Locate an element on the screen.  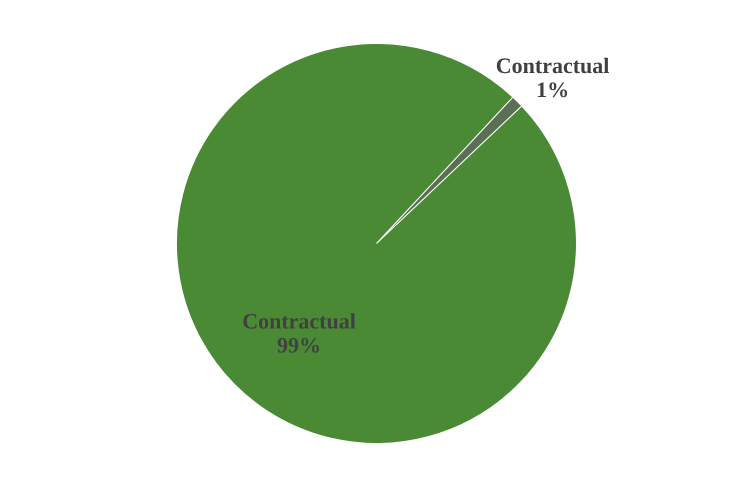
data-label: 99% is located at coordinates (299, 345).